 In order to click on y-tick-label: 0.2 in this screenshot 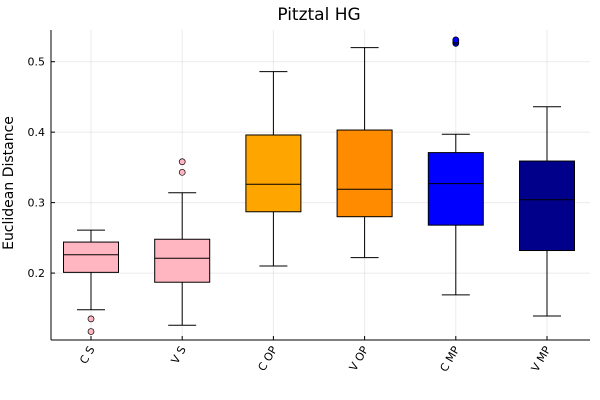, I will do `click(37, 273)`.